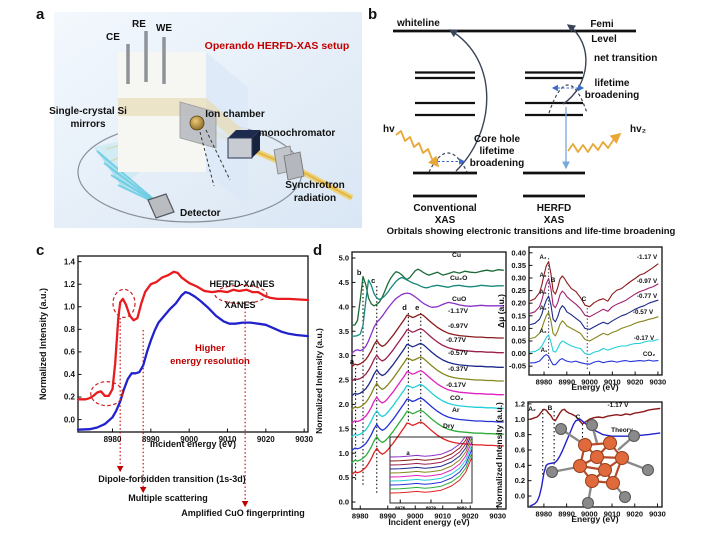 The image size is (705, 537). I want to click on setup-title: Operando HERFD-XAS setup, so click(277, 46).